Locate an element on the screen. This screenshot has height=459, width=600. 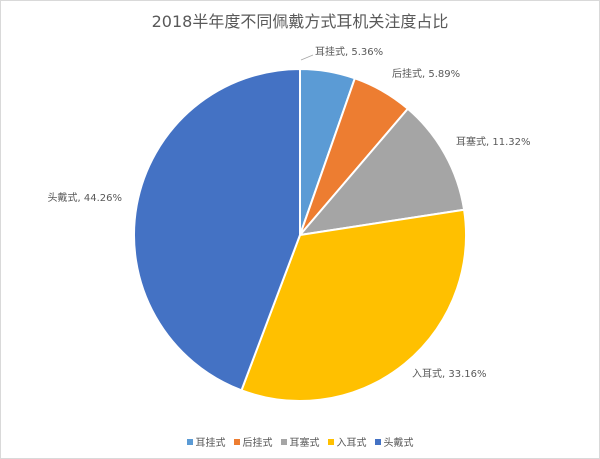
legend-label: 入耳式 is located at coordinates (351, 443).